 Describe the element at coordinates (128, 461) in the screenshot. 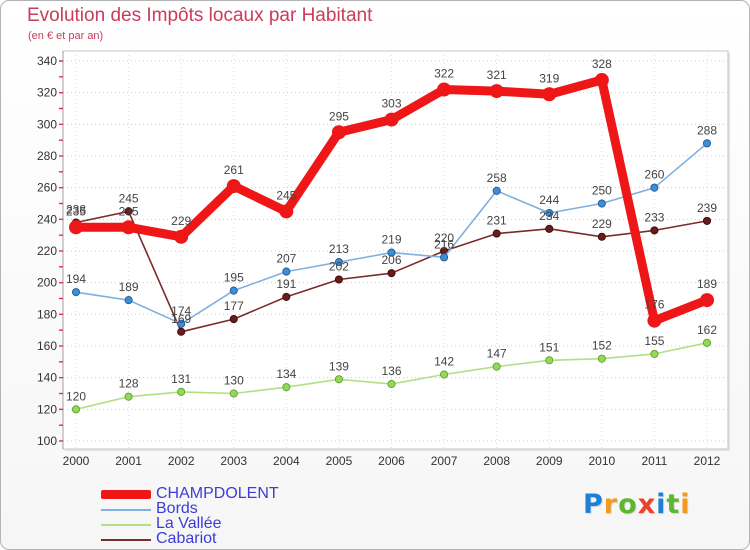

I see `x-tick-label: 2001` at that location.